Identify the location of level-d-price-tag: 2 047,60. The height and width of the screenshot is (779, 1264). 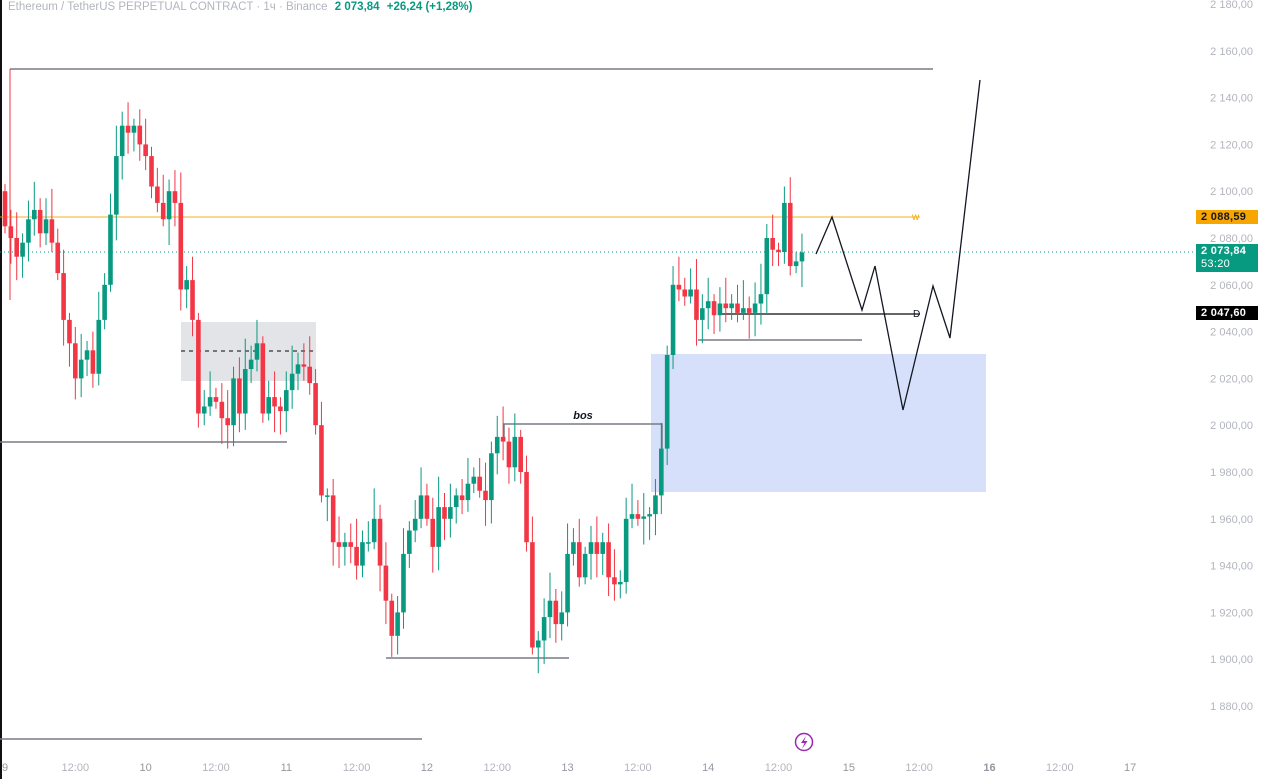
(1227, 313).